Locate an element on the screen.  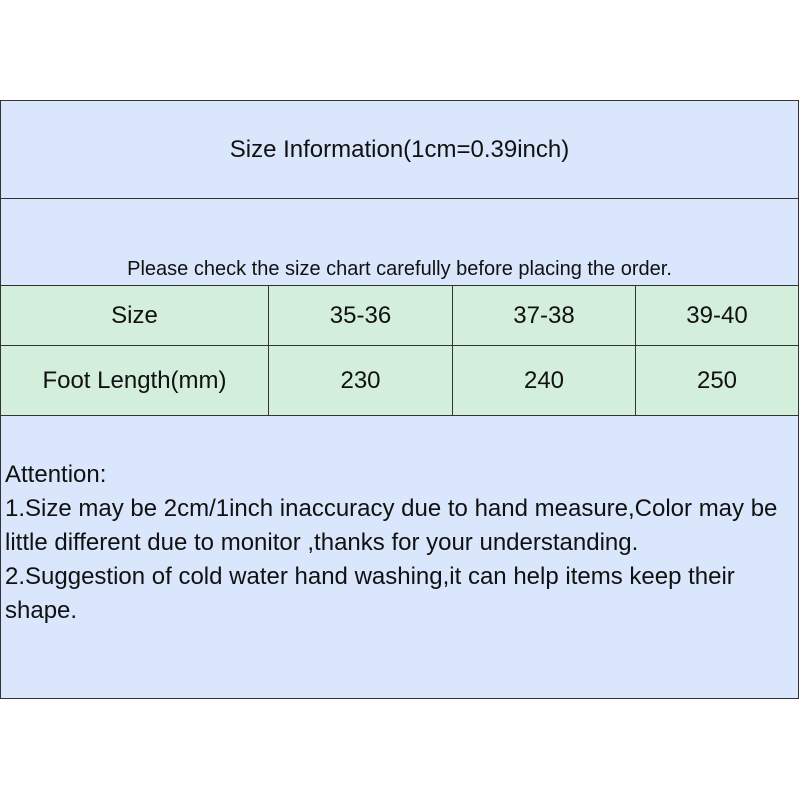
foot-length-header-cell: Foot Length(mm) is located at coordinates (134, 380).